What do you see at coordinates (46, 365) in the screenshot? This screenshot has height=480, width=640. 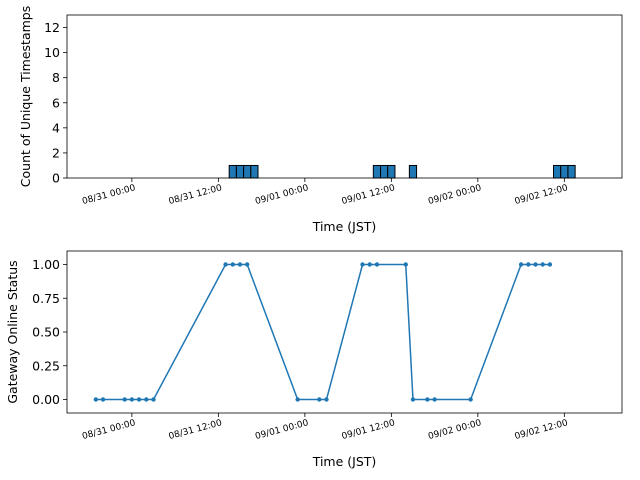 I see `y-tick-label: 0.25` at bounding box center [46, 365].